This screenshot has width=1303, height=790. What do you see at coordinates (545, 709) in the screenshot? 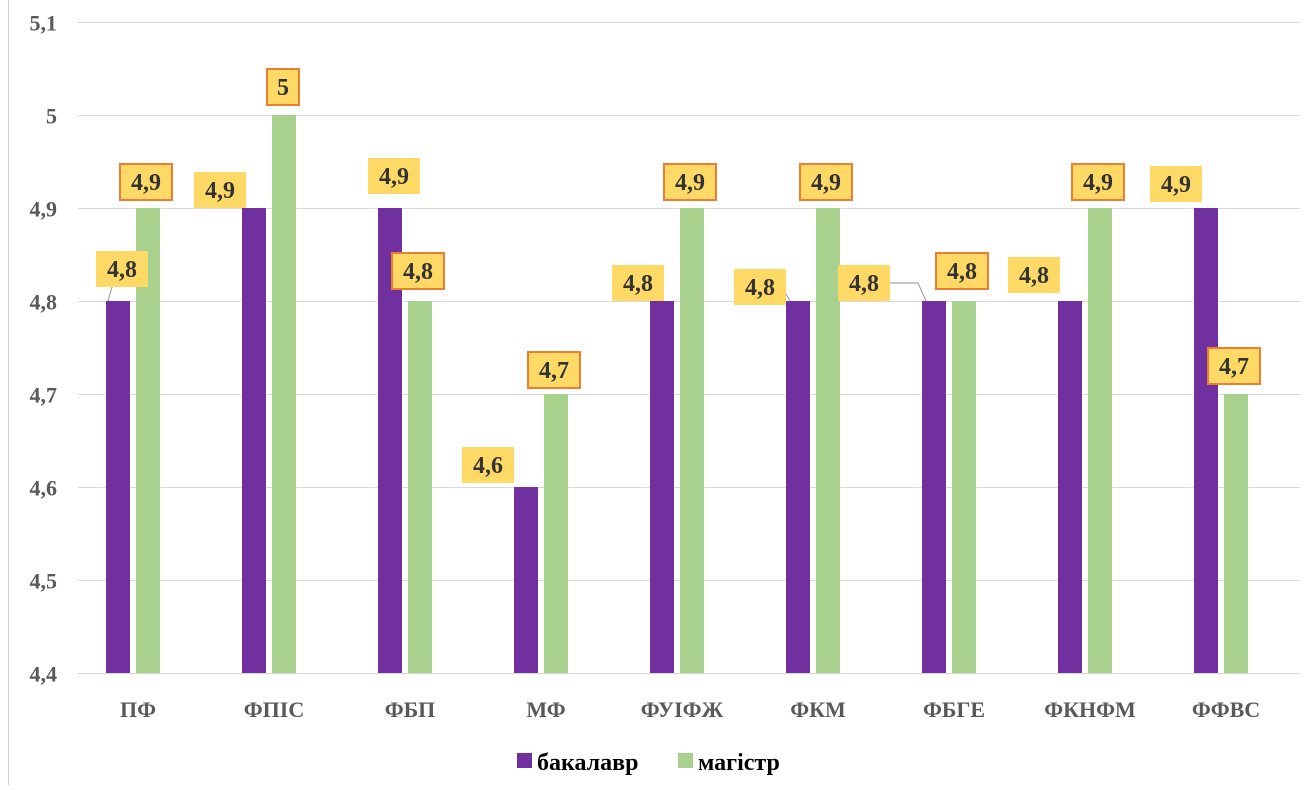
I see `x-tick-label: МФ` at bounding box center [545, 709].